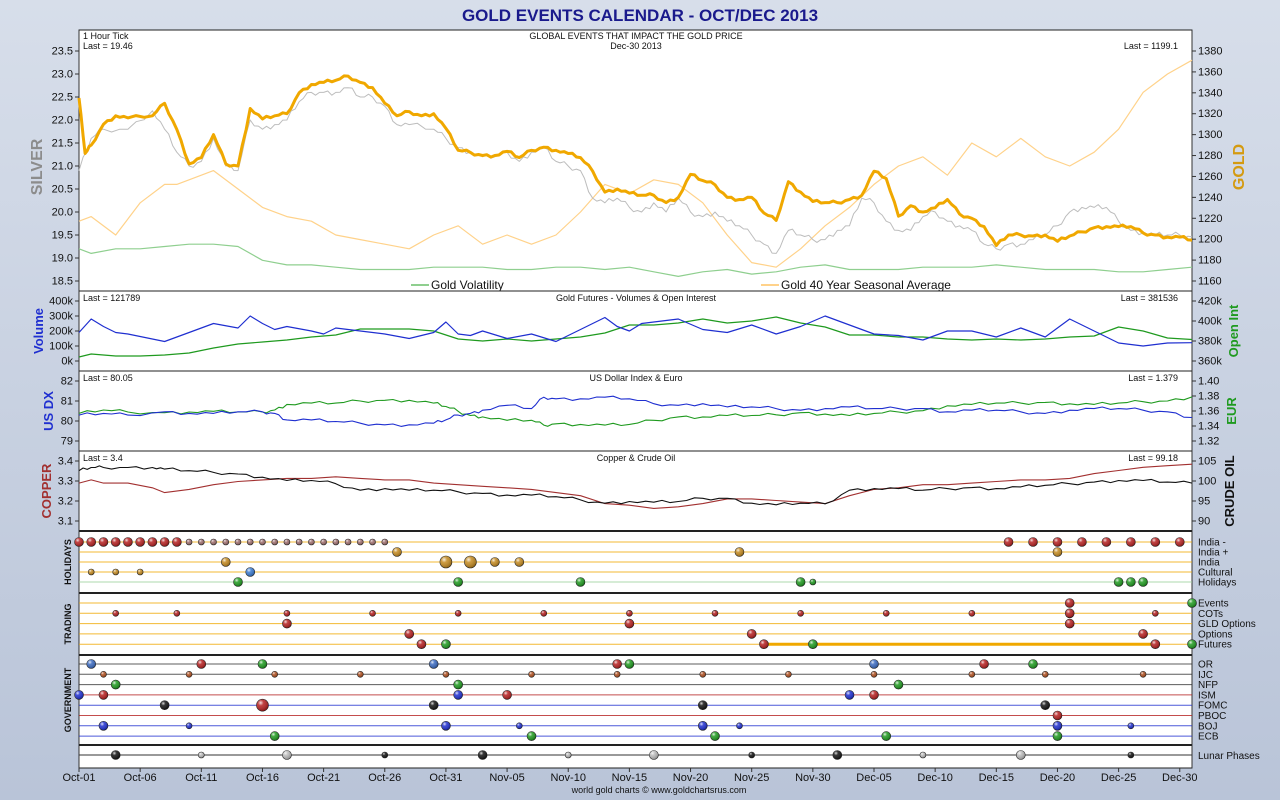  I want to click on x-axis-label: Oct-21, so click(323, 778).